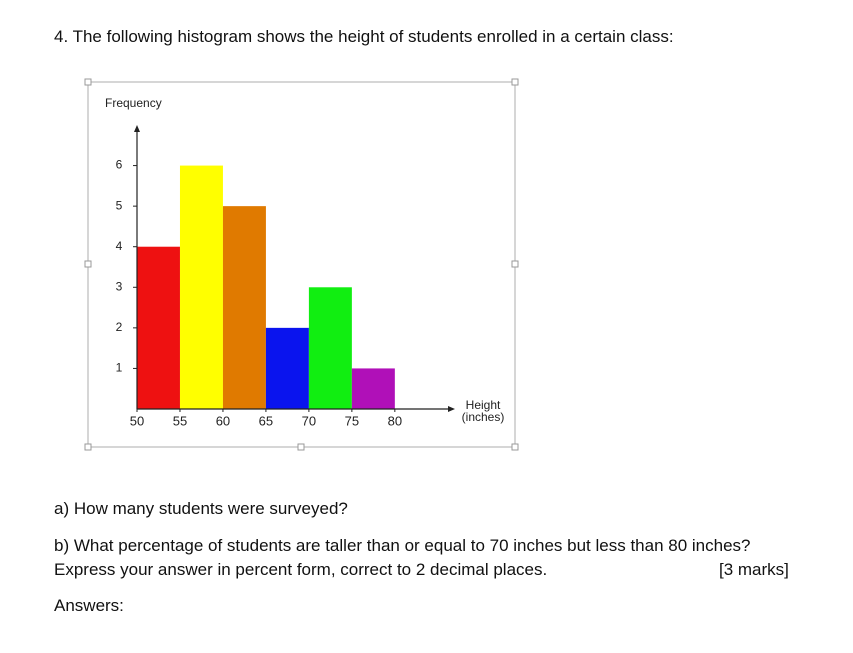 The image size is (853, 653). Describe the element at coordinates (137, 128) in the screenshot. I see `y-axis-arrow` at that location.